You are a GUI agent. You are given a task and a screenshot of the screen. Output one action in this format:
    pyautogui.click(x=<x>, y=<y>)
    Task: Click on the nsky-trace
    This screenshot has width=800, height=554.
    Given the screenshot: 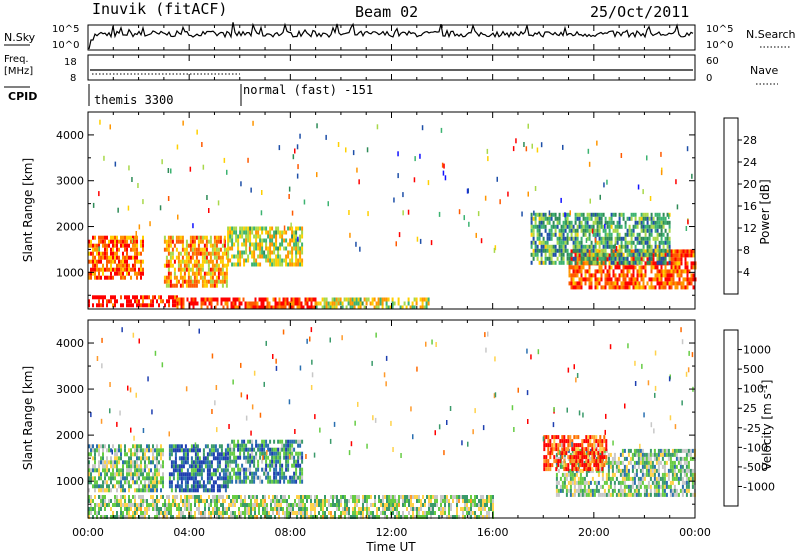 What is the action you would take?
    pyautogui.click(x=391, y=36)
    